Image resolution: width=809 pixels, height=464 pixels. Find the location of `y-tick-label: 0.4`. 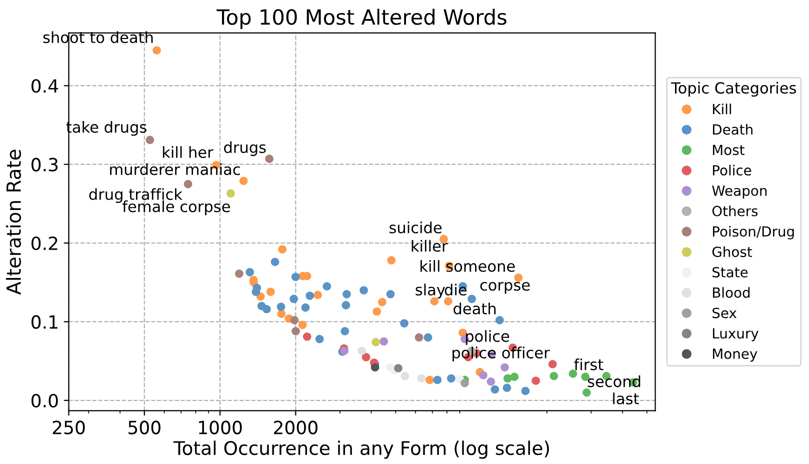

y-tick-label: 0.4 is located at coordinates (45, 86).